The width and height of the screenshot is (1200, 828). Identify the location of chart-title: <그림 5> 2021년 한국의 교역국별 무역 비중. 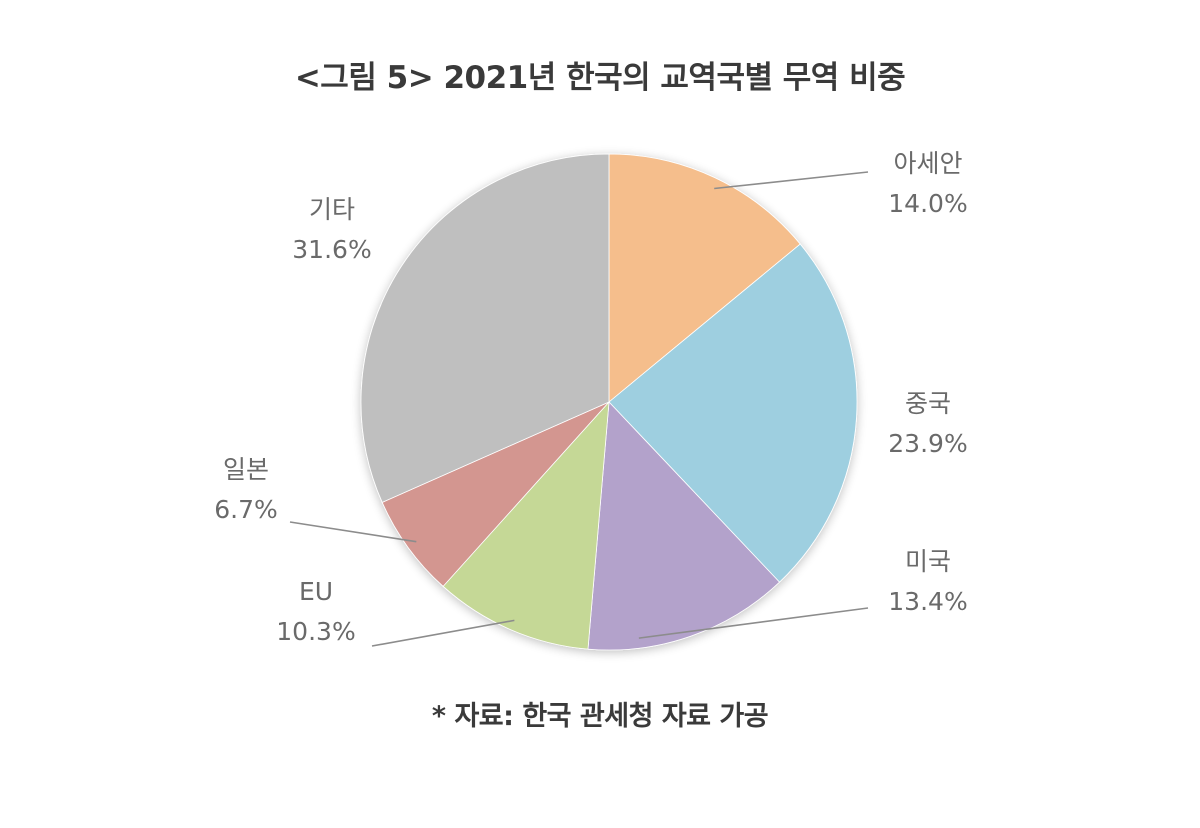
(600, 78).